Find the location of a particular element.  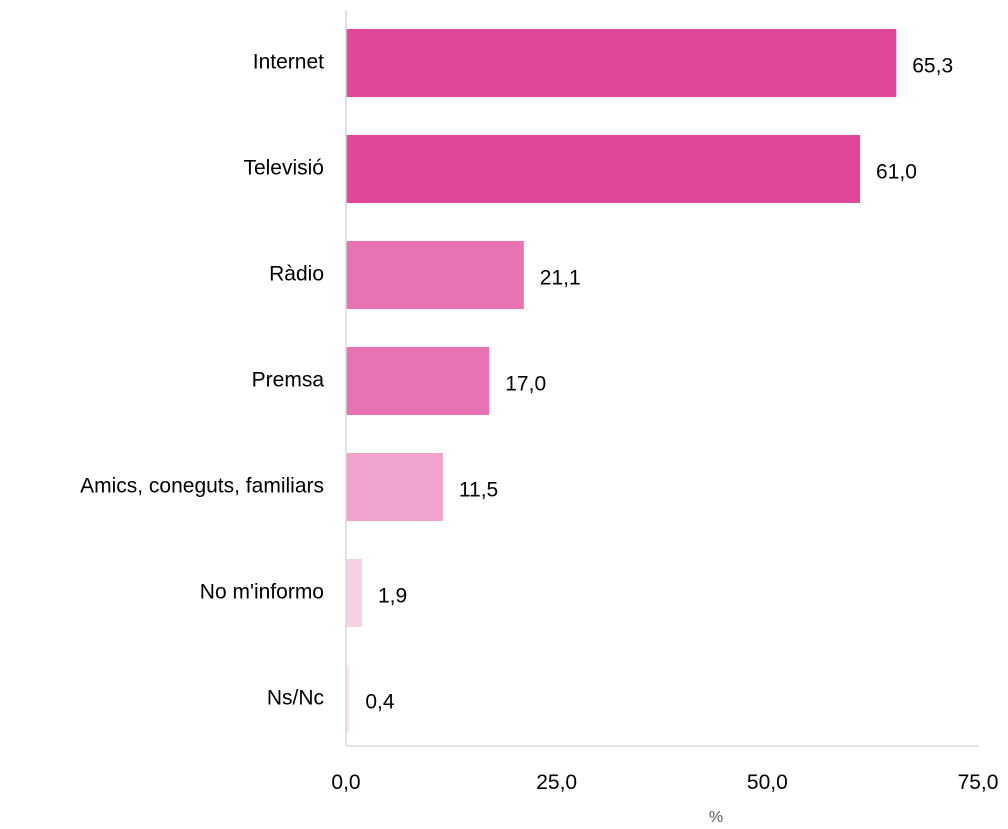

x-tick-label: 0,0 is located at coordinates (345, 782).